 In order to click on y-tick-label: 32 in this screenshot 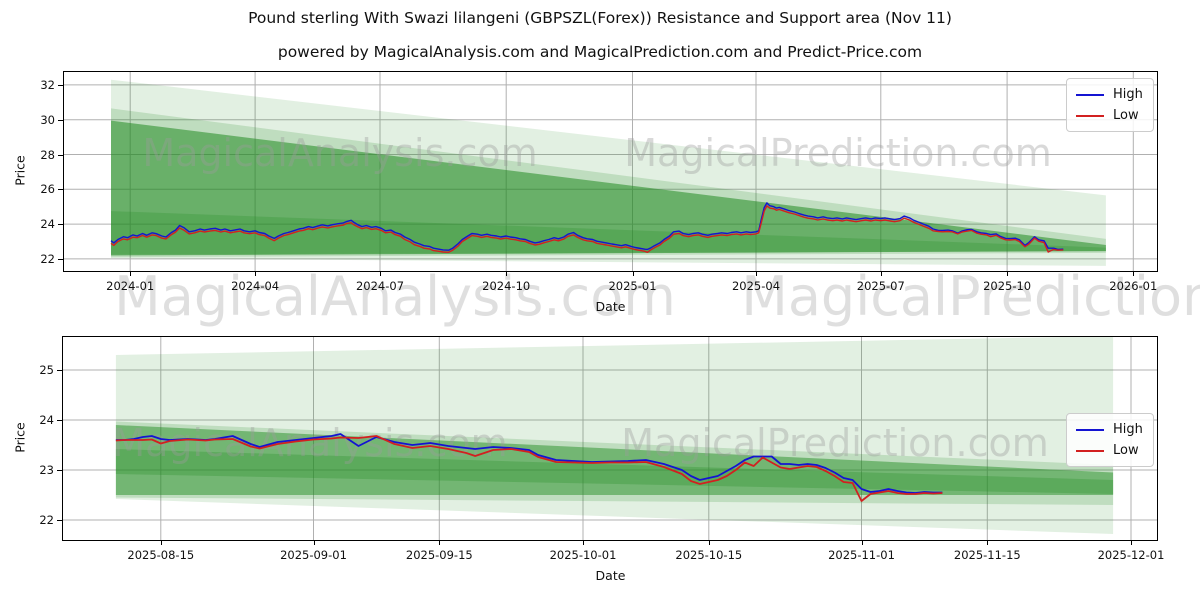, I will do `click(47, 84)`.